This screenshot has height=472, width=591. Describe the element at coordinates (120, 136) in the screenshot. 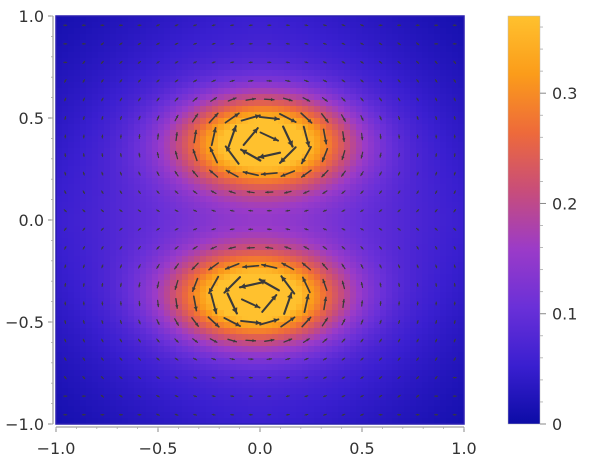

I see `vector-arrow` at that location.